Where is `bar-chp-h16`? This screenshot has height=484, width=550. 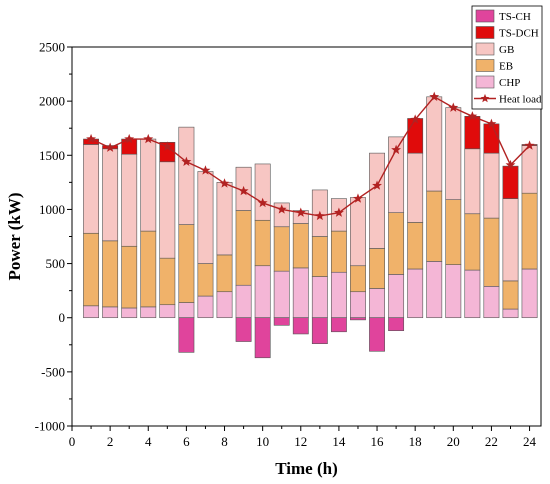 bar-chp-h16 is located at coordinates (377, 303).